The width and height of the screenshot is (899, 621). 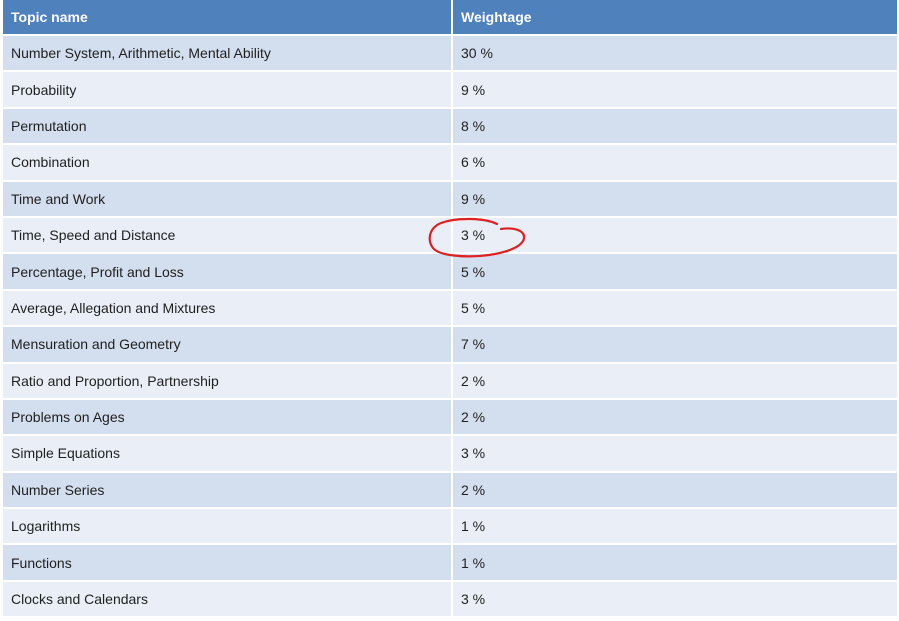 I want to click on table-row: Percentage, Profit and Loss 5 %, so click(x=451, y=272).